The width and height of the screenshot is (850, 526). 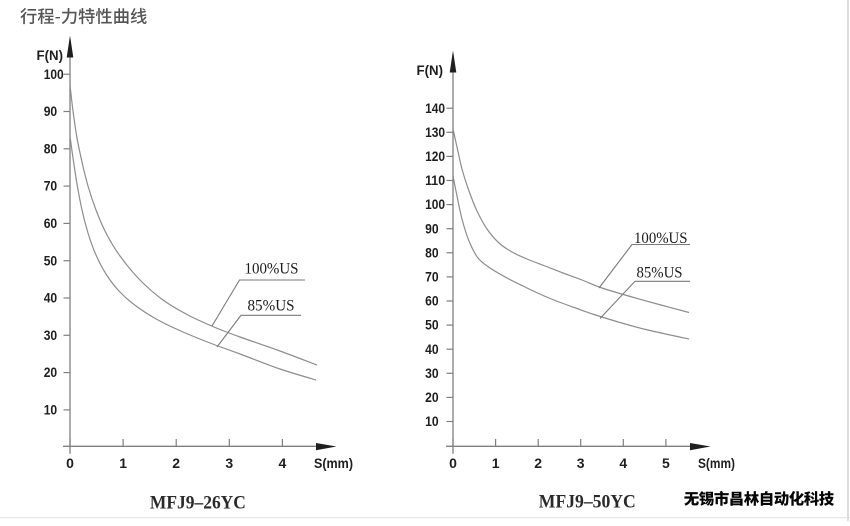 What do you see at coordinates (198, 502) in the screenshot?
I see `svg-text: MFJ9–26YC` at bounding box center [198, 502].